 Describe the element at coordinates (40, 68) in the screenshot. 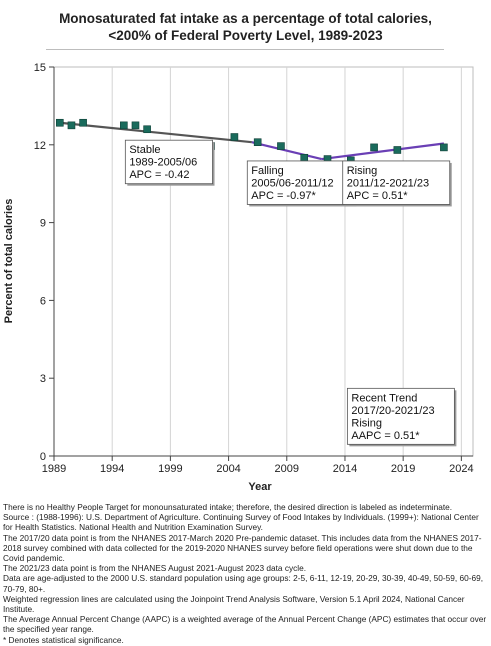

I see `y-tick-label: 15` at that location.